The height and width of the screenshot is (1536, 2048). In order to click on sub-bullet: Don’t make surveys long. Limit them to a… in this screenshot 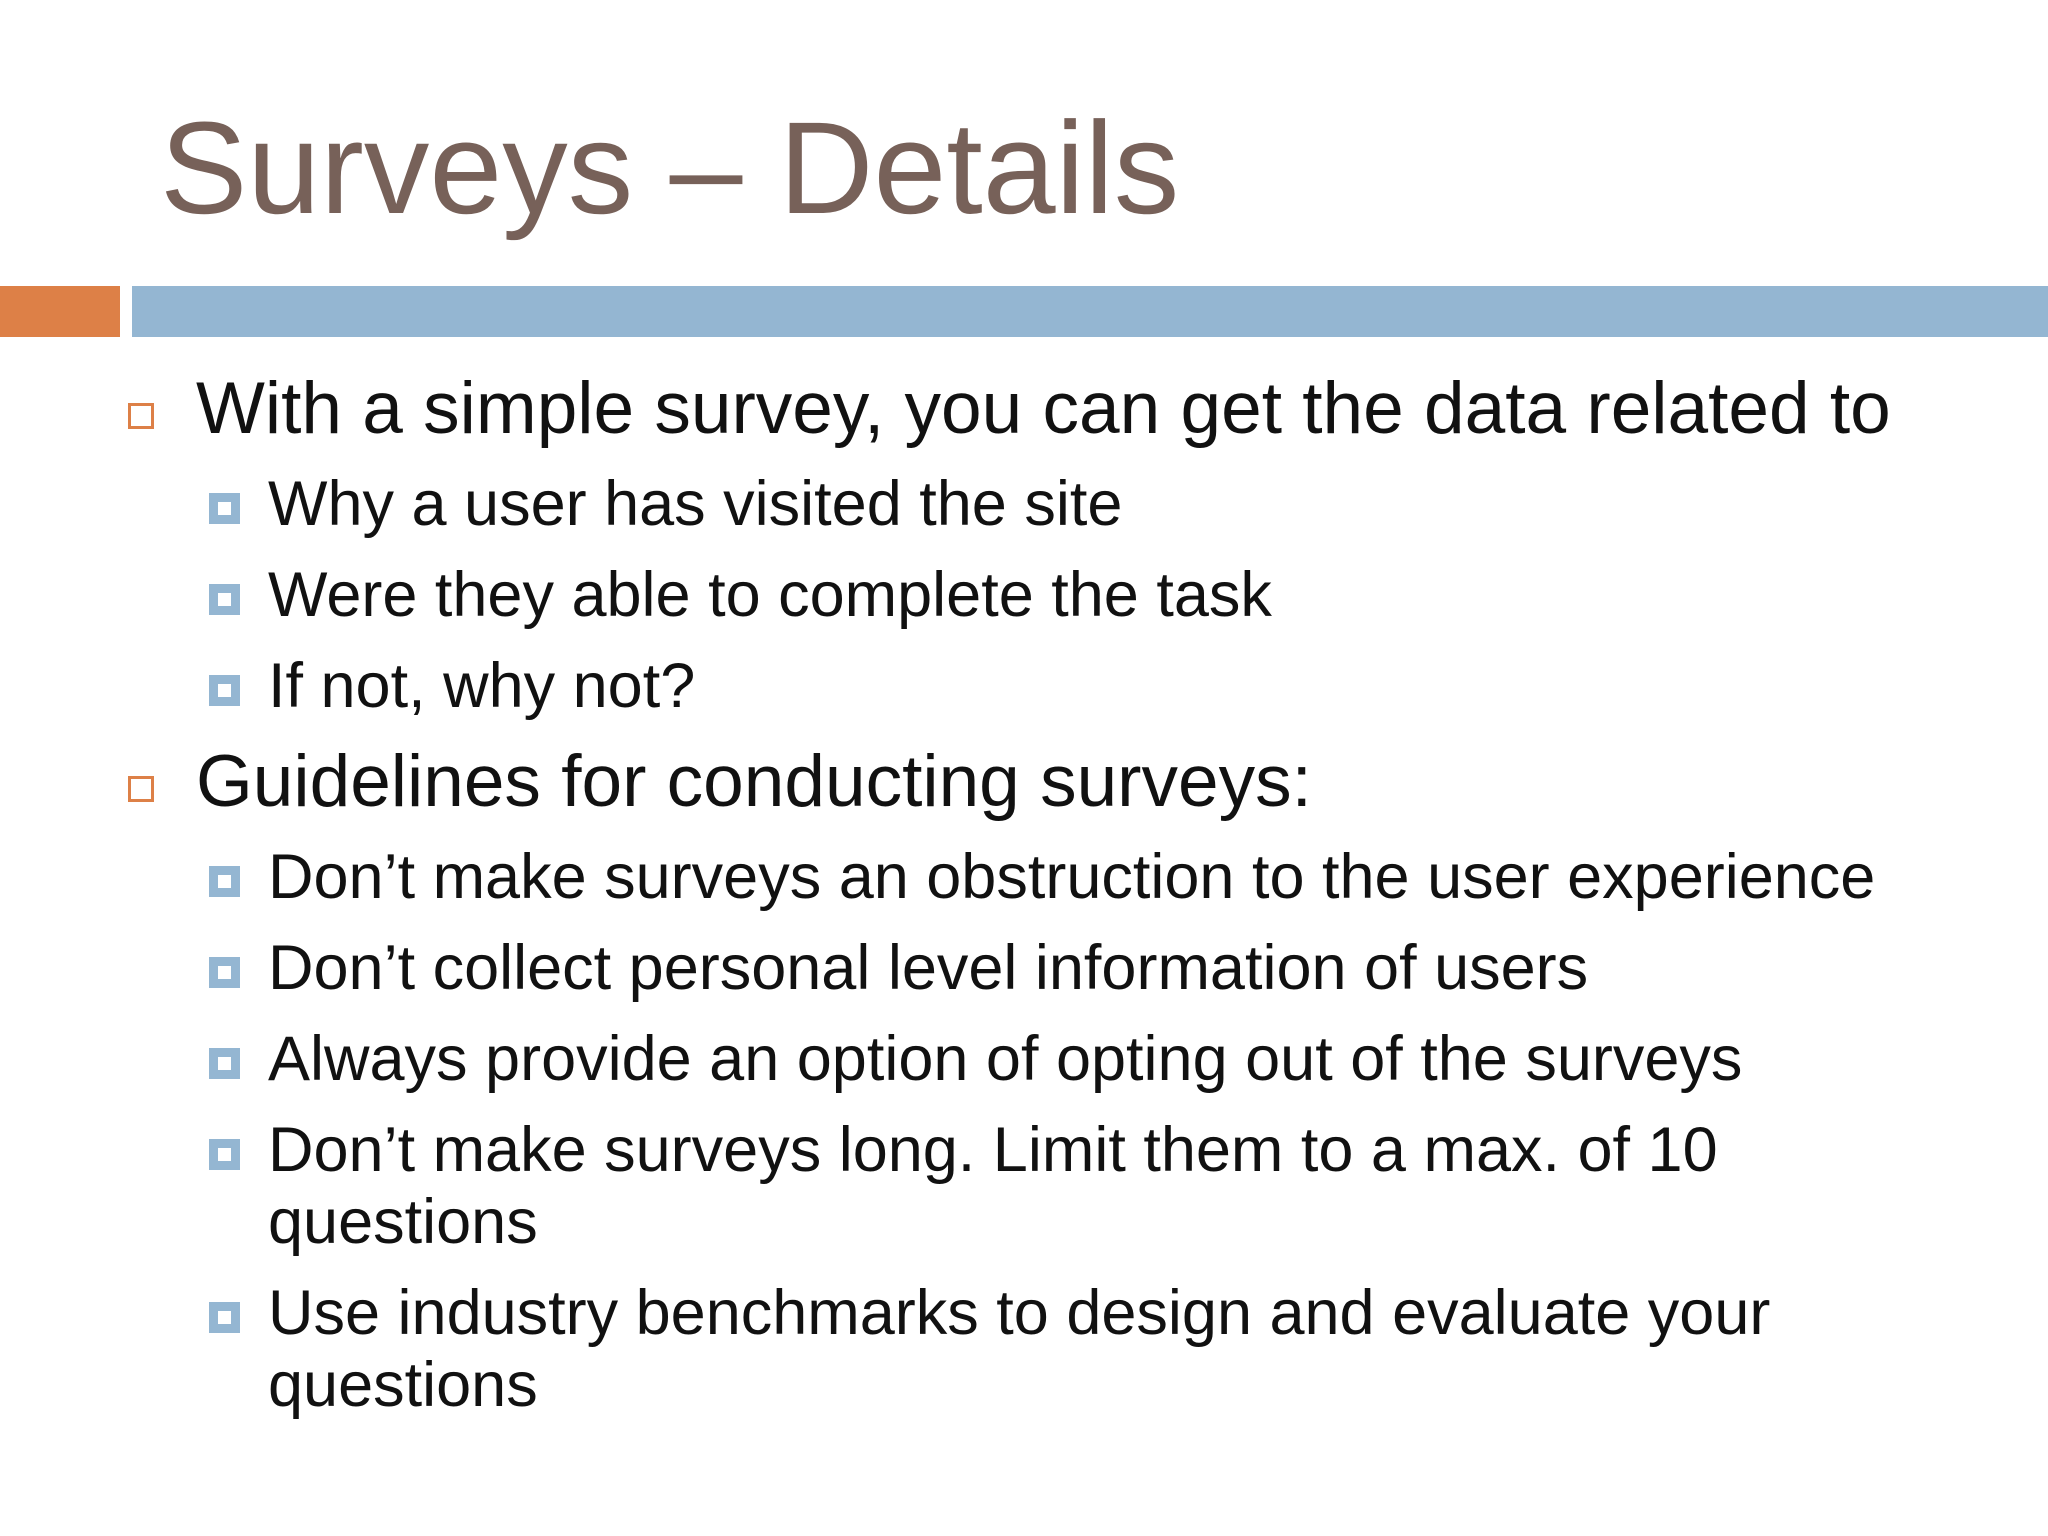, I will do `click(1064, 1186)`.